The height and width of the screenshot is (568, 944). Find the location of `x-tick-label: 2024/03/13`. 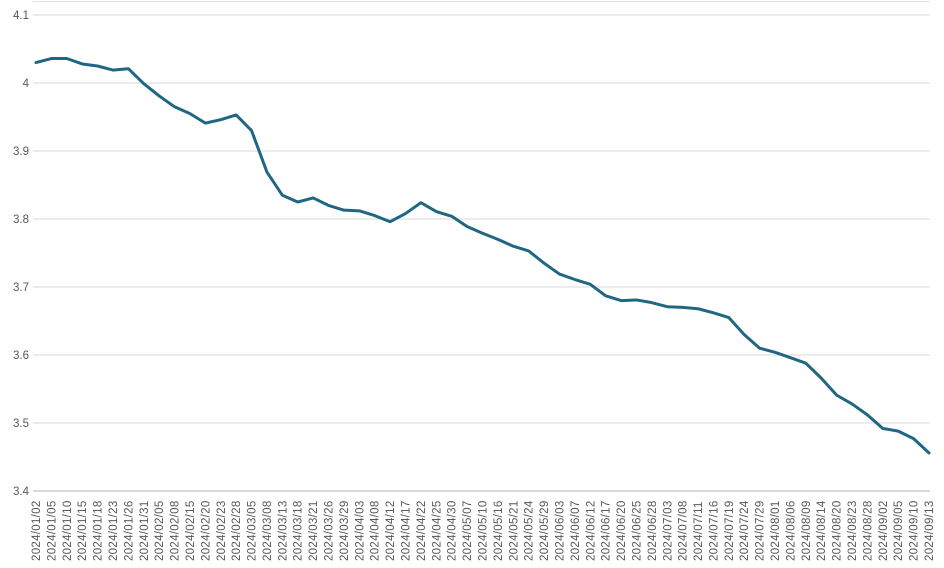

x-tick-label: 2024/03/13 is located at coordinates (283, 530).